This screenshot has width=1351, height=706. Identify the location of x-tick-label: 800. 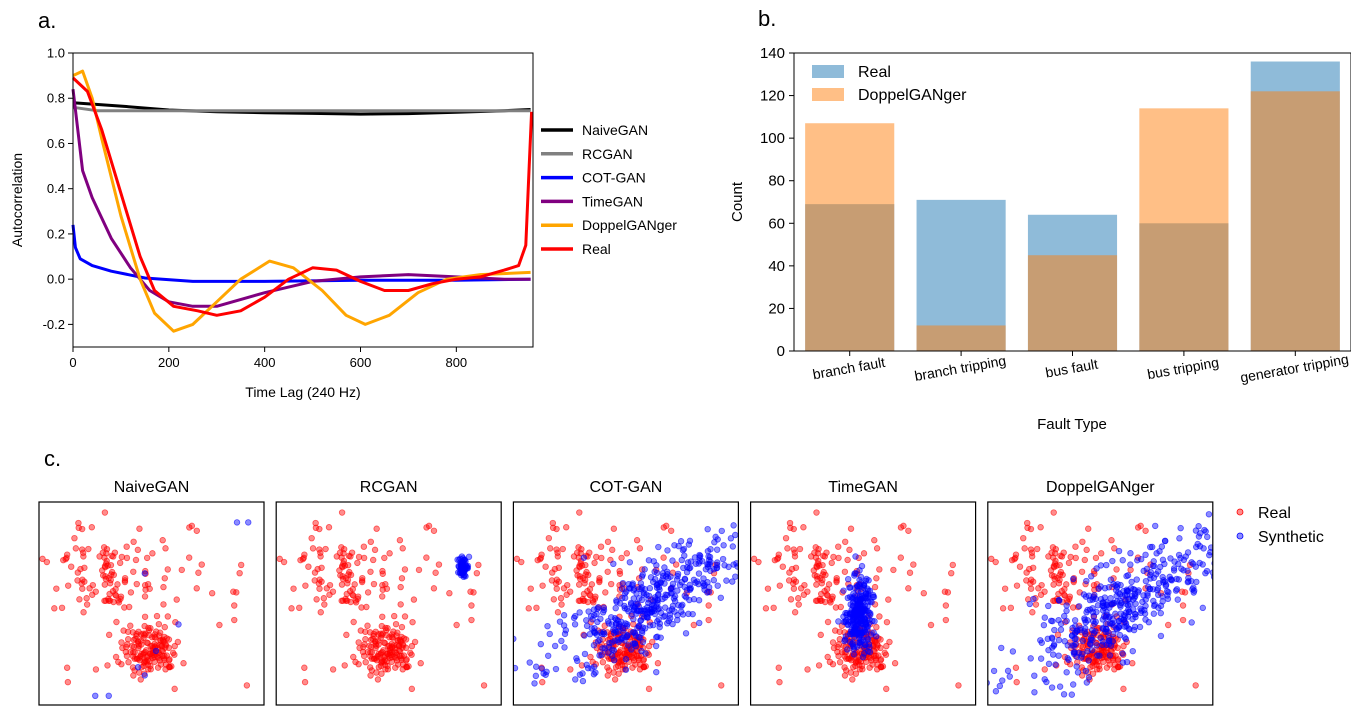
(456, 362).